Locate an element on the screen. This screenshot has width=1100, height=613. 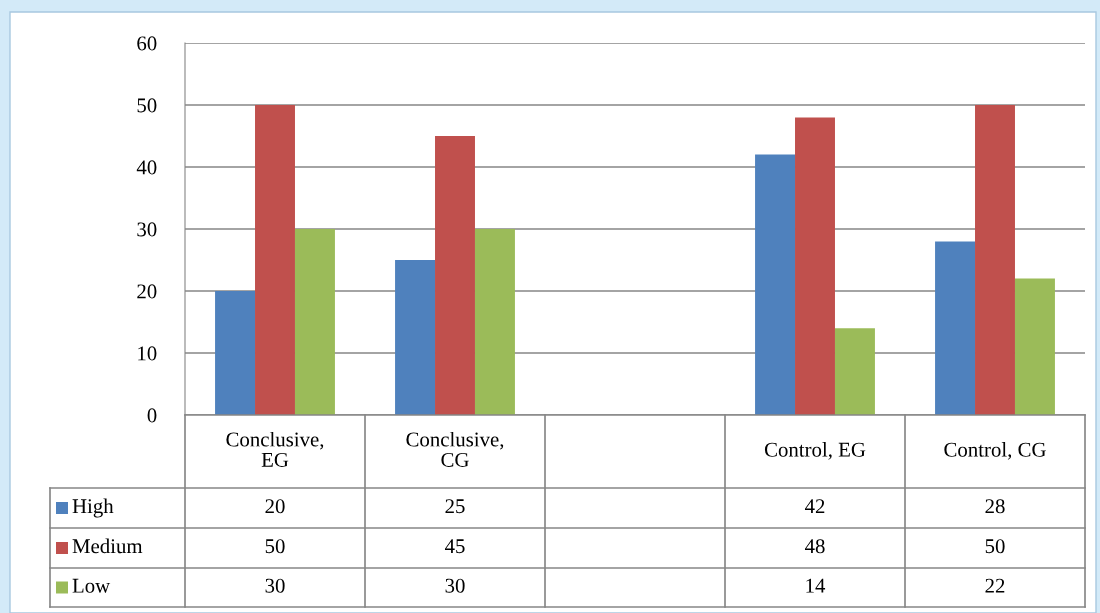
data-label: 20 is located at coordinates (275, 506).